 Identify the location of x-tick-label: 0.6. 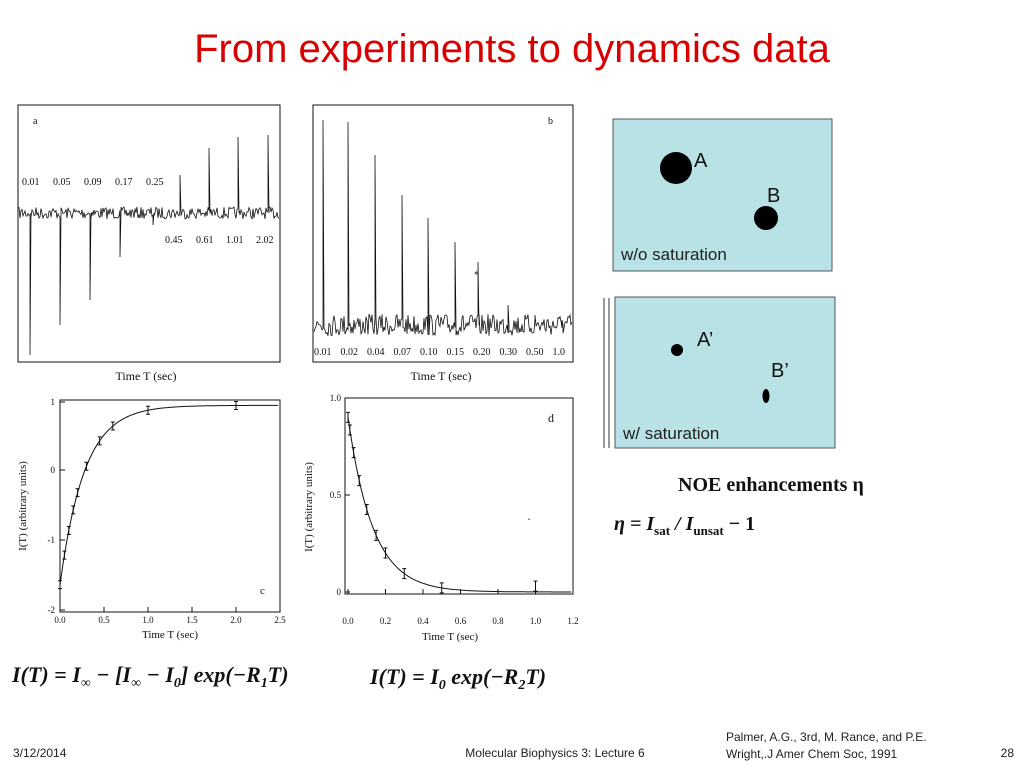
(461, 621).